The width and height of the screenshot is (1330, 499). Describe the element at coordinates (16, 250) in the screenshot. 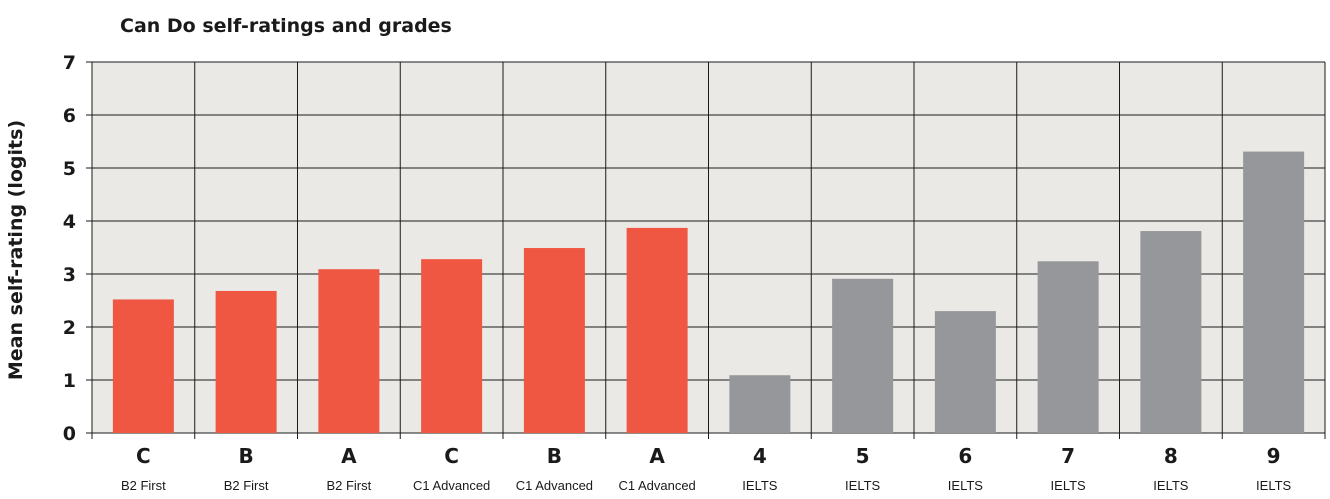

I see `y-axis-label: Mean self-rating (logits)` at that location.